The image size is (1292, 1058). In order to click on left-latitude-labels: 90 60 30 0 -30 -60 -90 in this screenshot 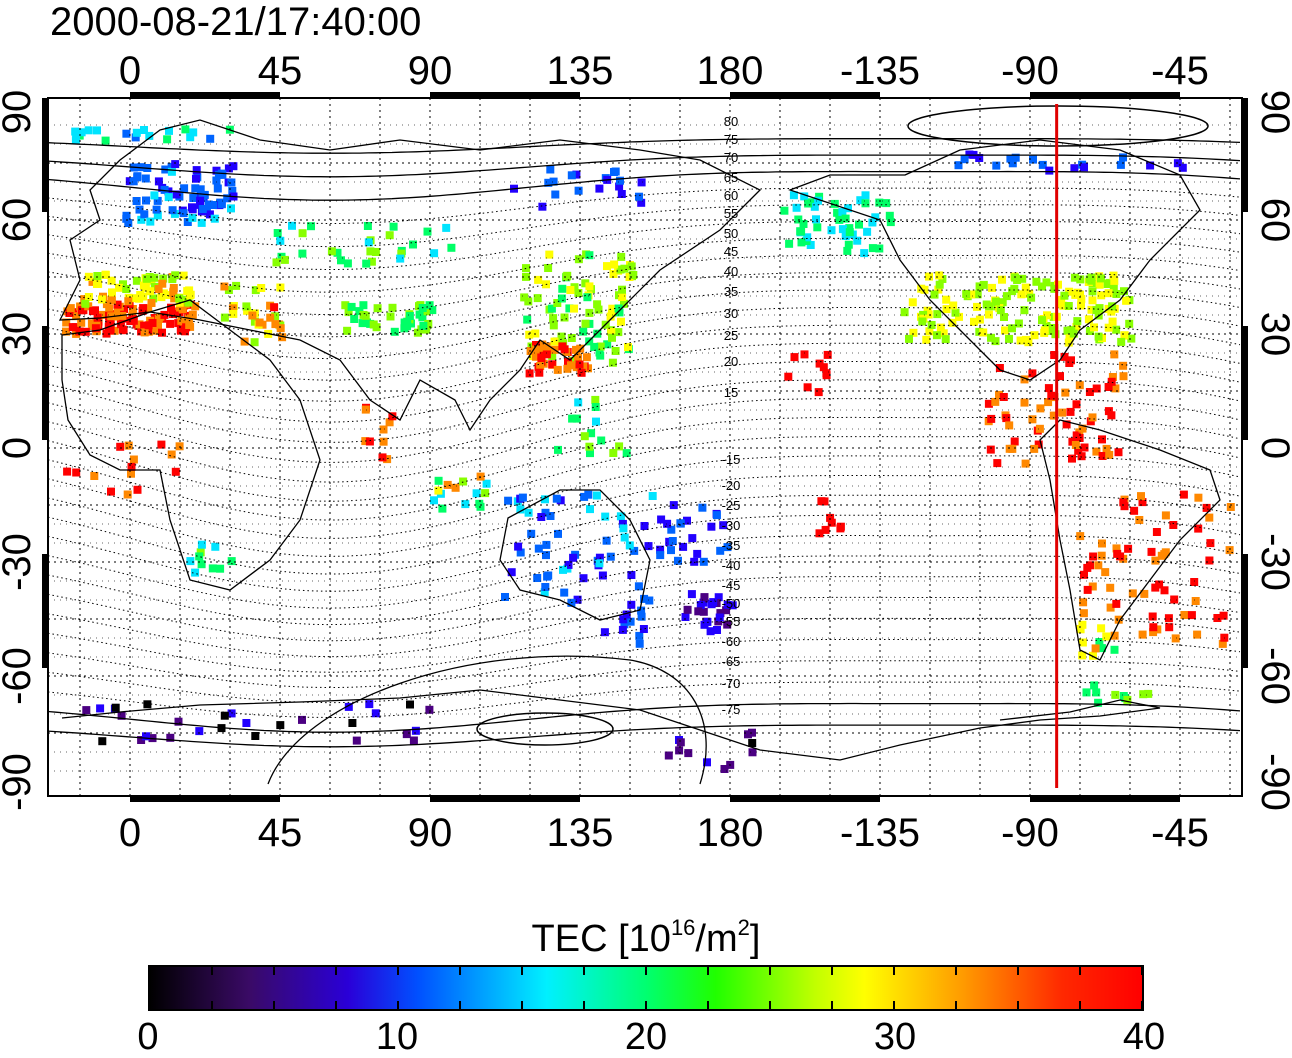, I will do `click(19, 450)`.